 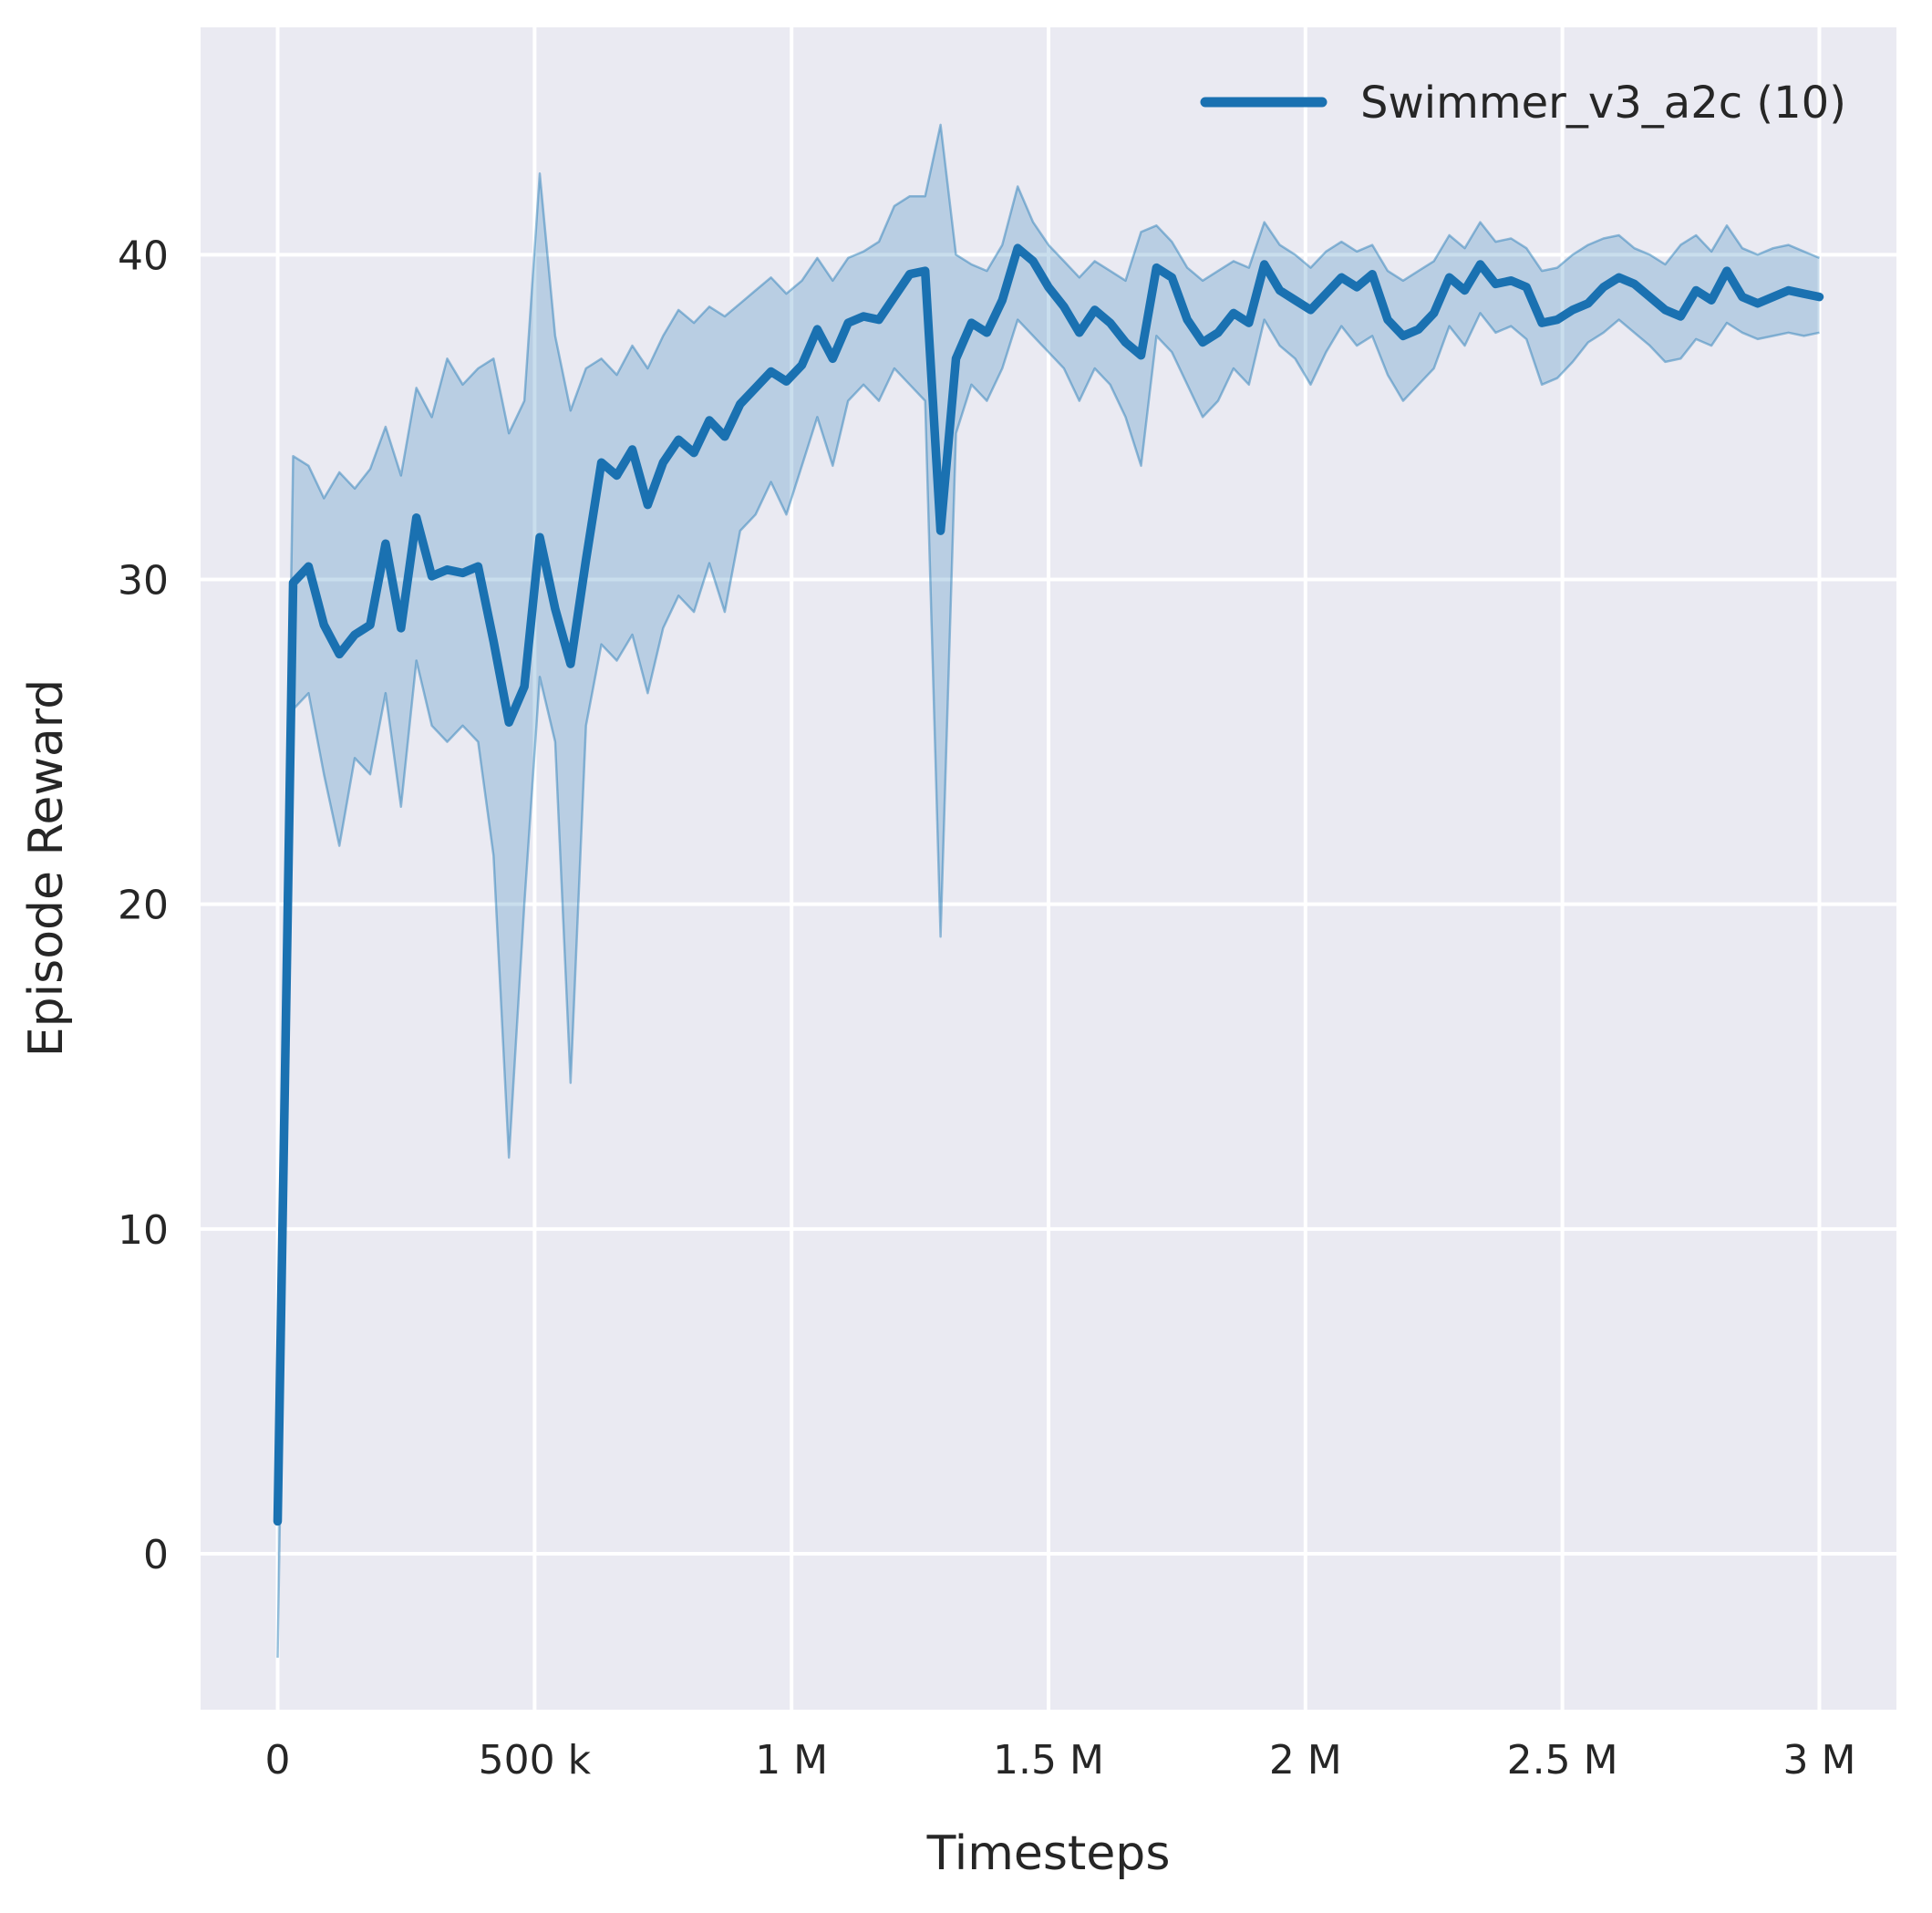 What do you see at coordinates (1049, 1760) in the screenshot?
I see `x-tick-label: 1.5 M` at bounding box center [1049, 1760].